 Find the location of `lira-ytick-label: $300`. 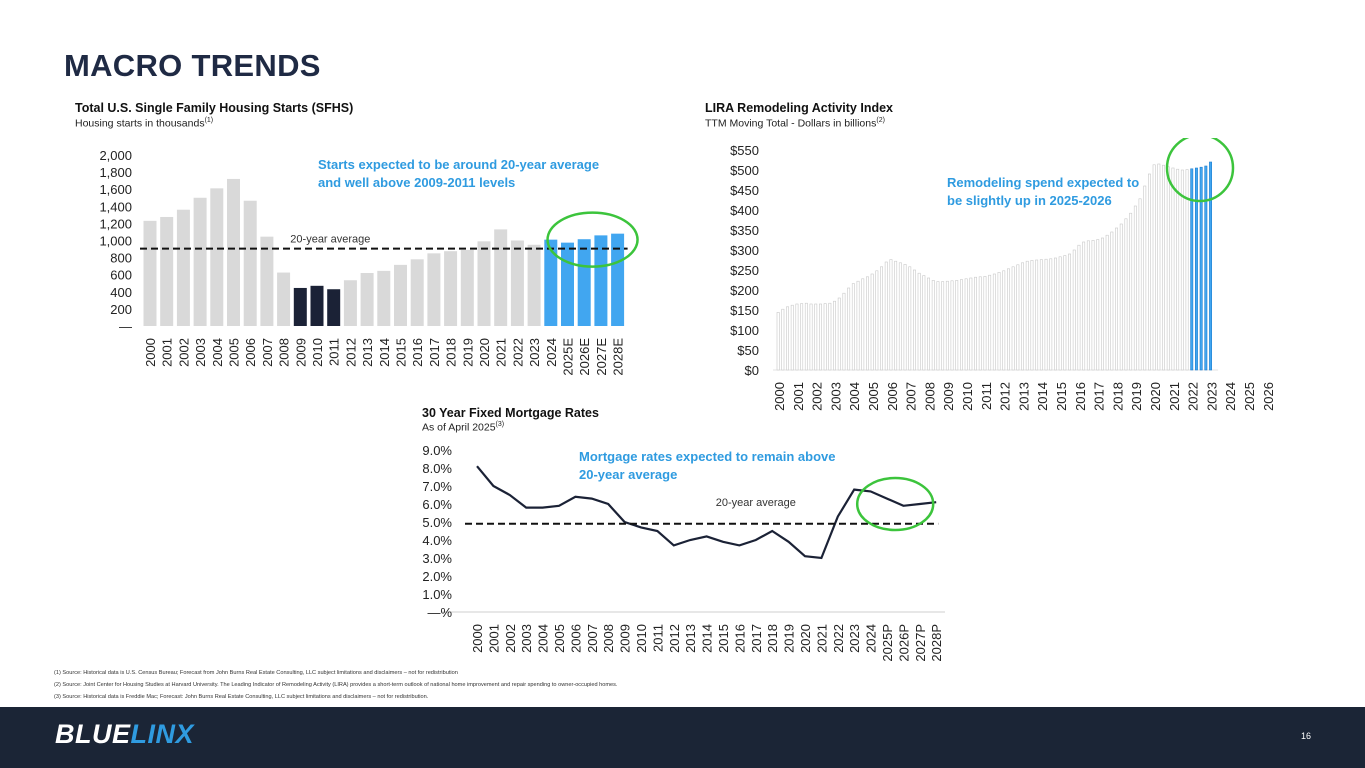

lira-ytick-label: $300 is located at coordinates (744, 250).